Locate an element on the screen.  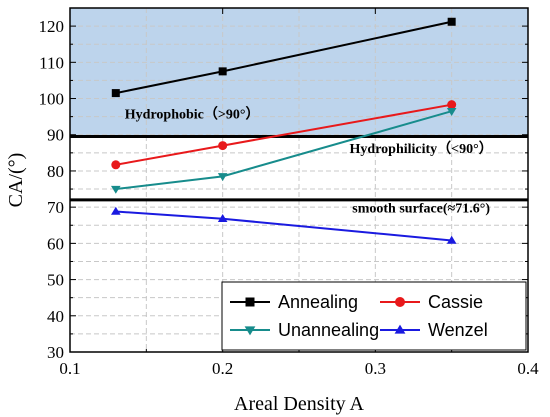
series-unannealing is located at coordinates (284, 150).